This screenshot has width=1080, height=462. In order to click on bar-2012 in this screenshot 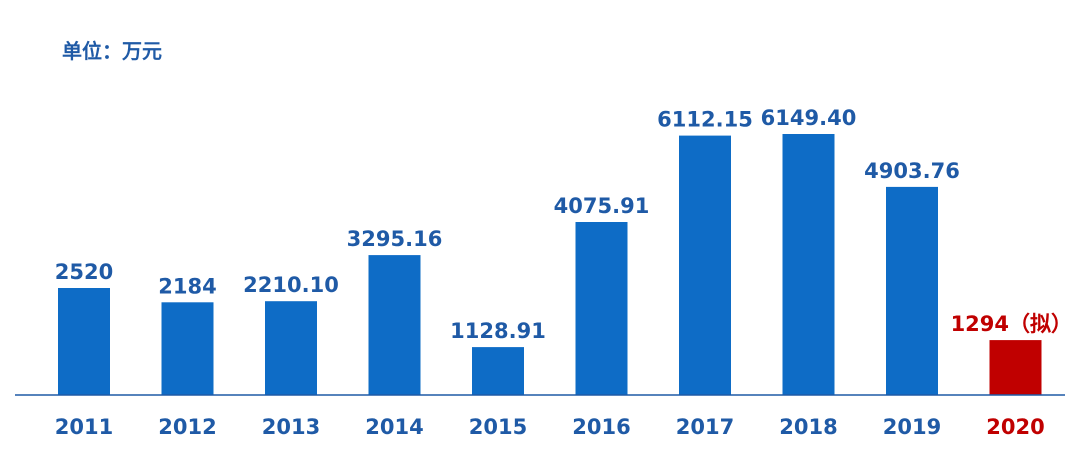, I will do `click(187, 348)`.